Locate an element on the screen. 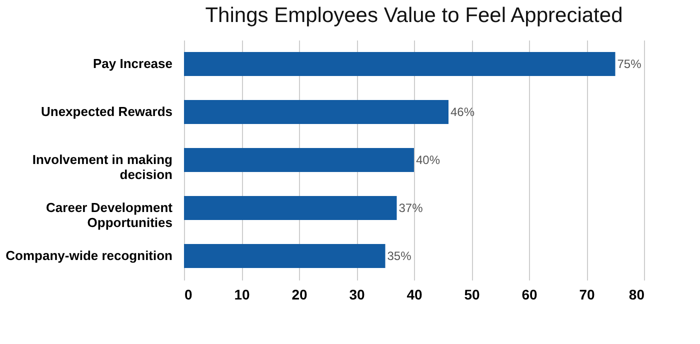 The height and width of the screenshot is (344, 700). data-label: 35% is located at coordinates (399, 256).